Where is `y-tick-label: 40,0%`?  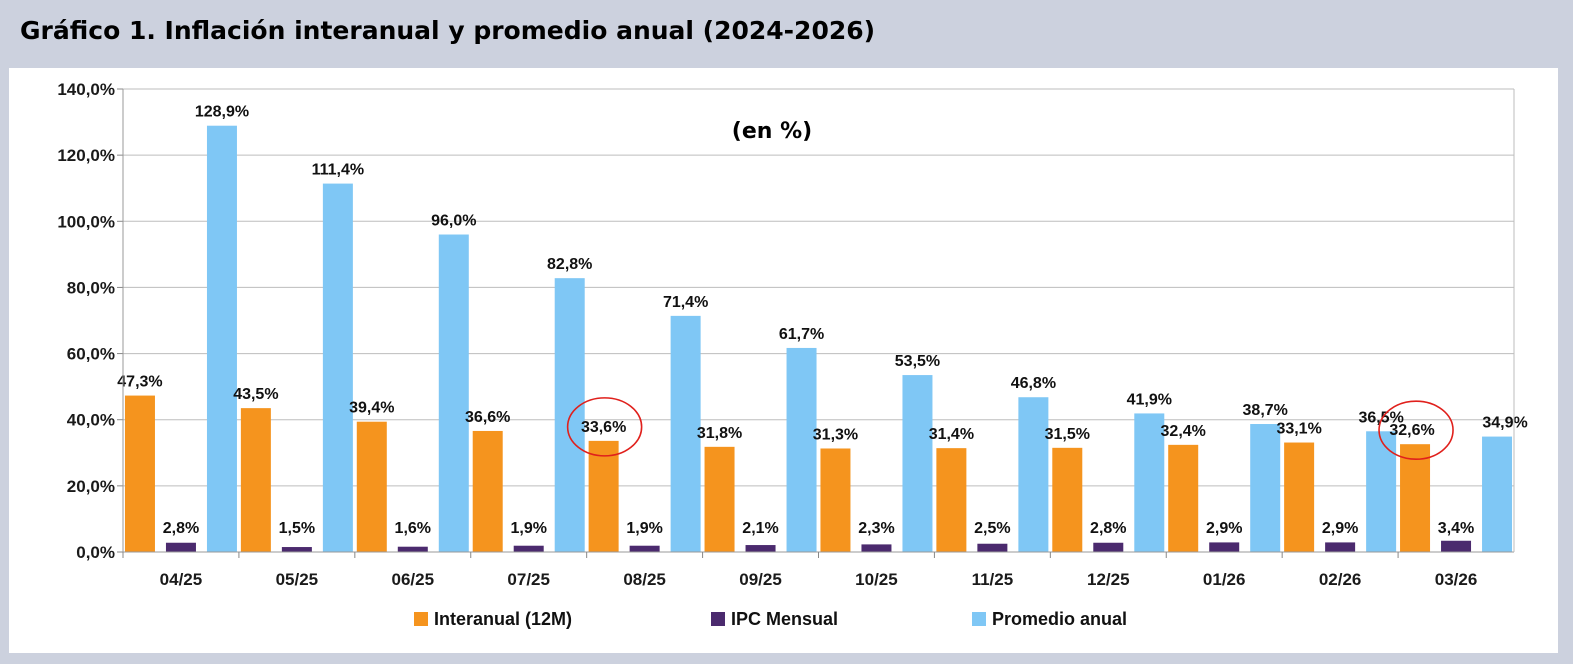
y-tick-label: 40,0% is located at coordinates (91, 420).